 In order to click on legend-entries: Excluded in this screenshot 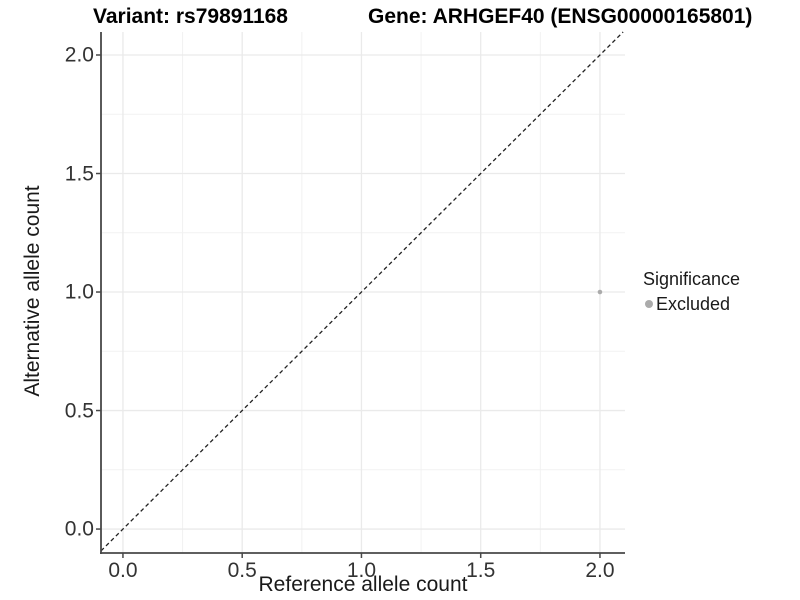, I will do `click(690, 304)`.